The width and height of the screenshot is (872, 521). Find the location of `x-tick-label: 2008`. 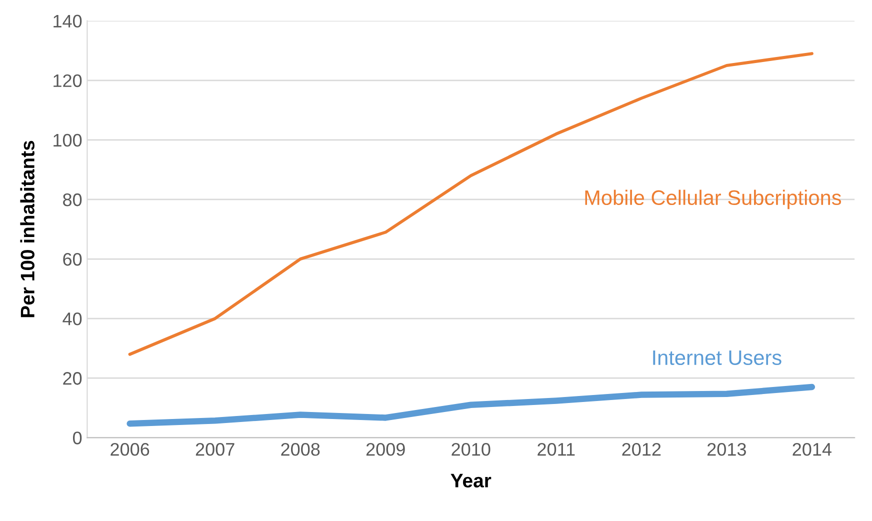

x-tick-label: 2008 is located at coordinates (300, 449).